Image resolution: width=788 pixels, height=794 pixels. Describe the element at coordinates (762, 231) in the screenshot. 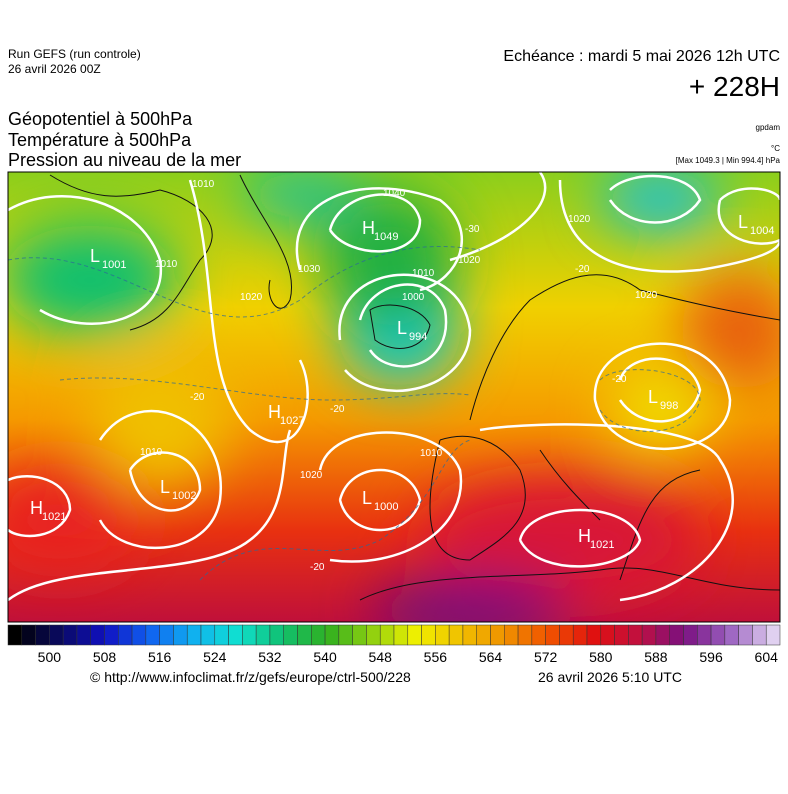

I see `center-value: 1004` at that location.